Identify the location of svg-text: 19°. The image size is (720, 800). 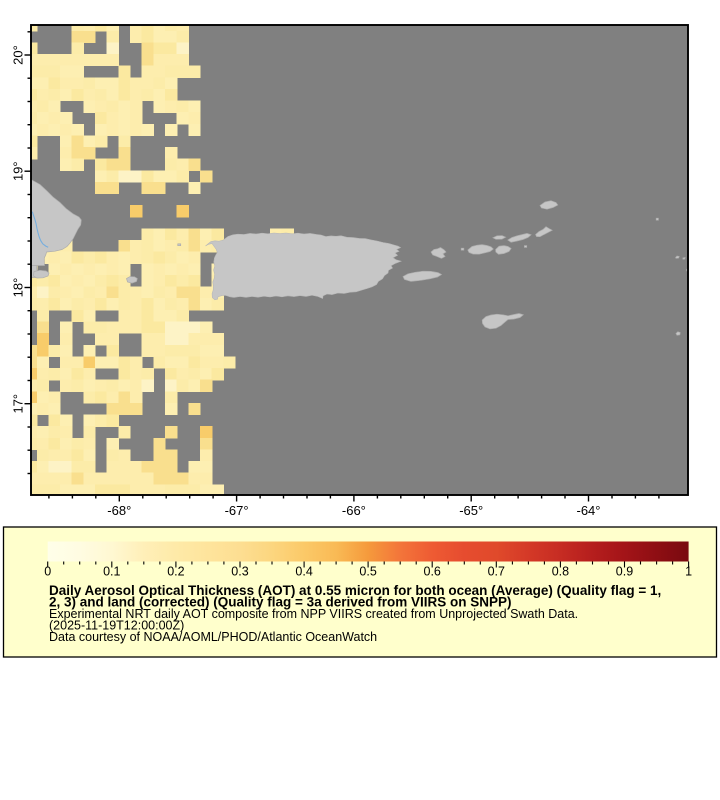
(18, 171).